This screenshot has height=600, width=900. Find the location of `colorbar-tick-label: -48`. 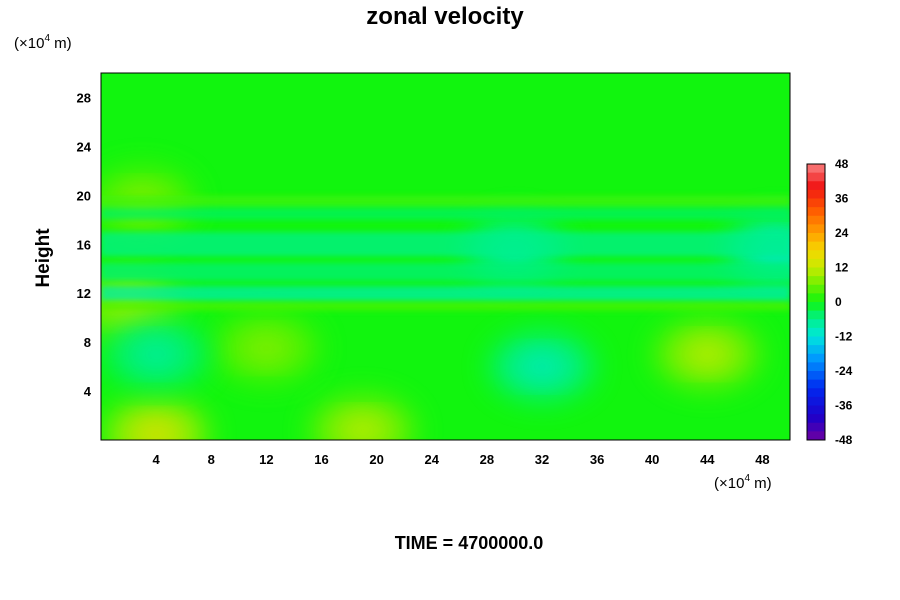

colorbar-tick-label: -48 is located at coordinates (844, 440).